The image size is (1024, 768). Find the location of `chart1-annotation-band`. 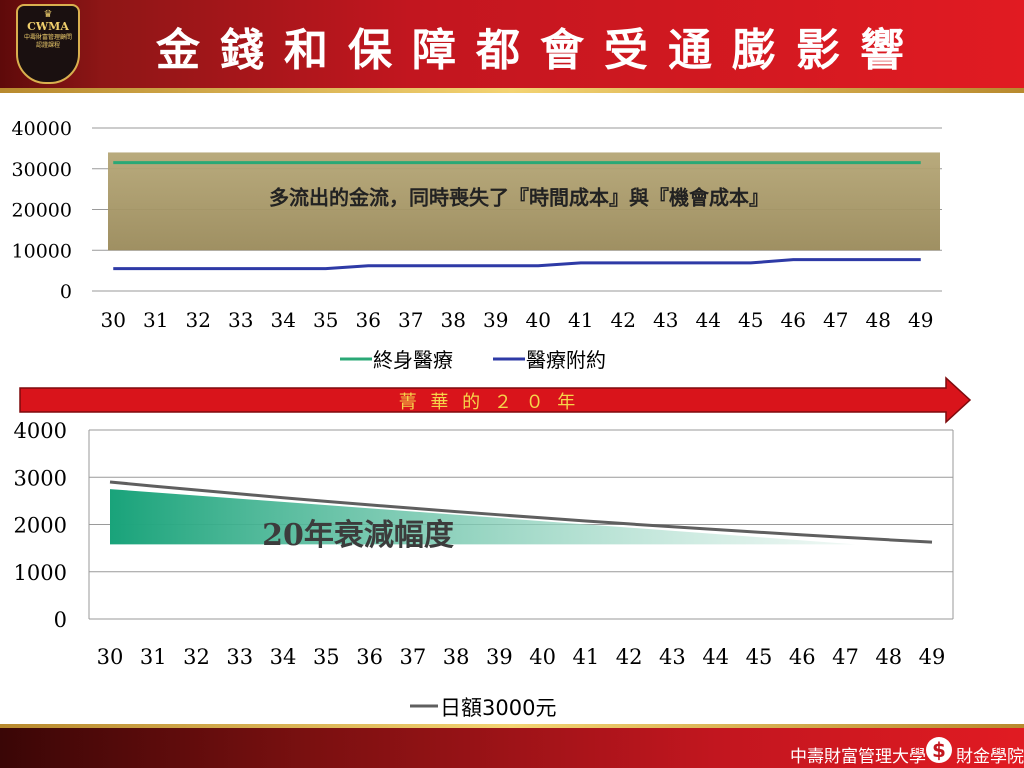

chart1-annotation-band is located at coordinates (524, 201).